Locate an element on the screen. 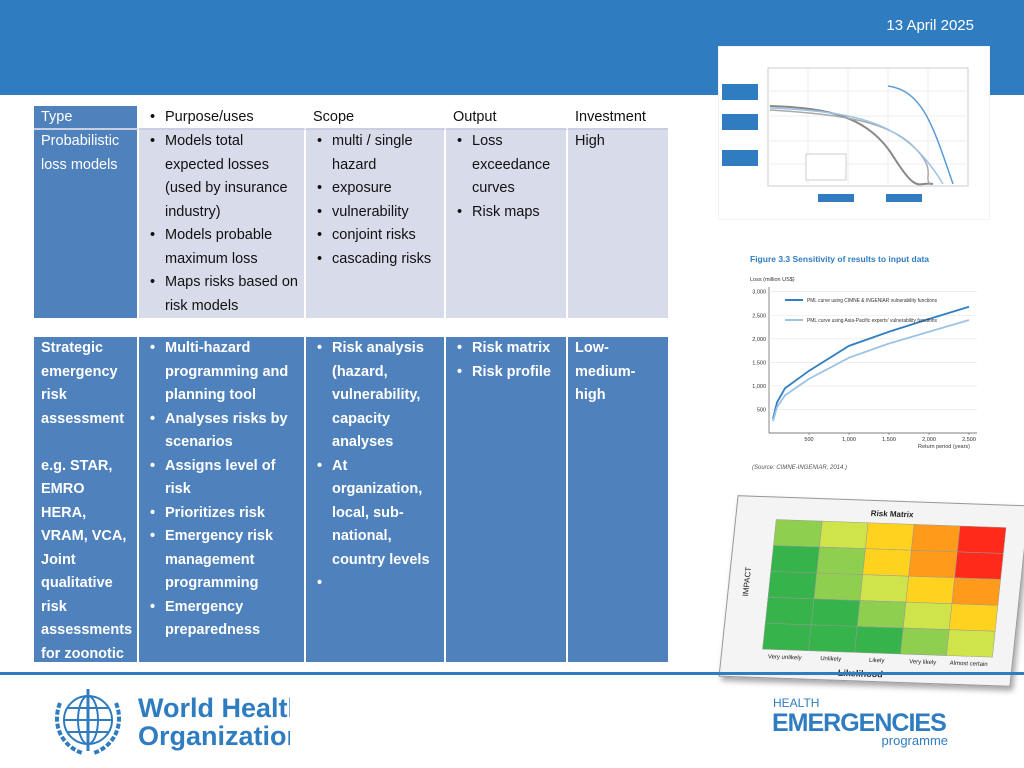 Image resolution: width=1024 pixels, height=768 pixels. table-cell: Probabilistic loss models is located at coordinates (86, 224).